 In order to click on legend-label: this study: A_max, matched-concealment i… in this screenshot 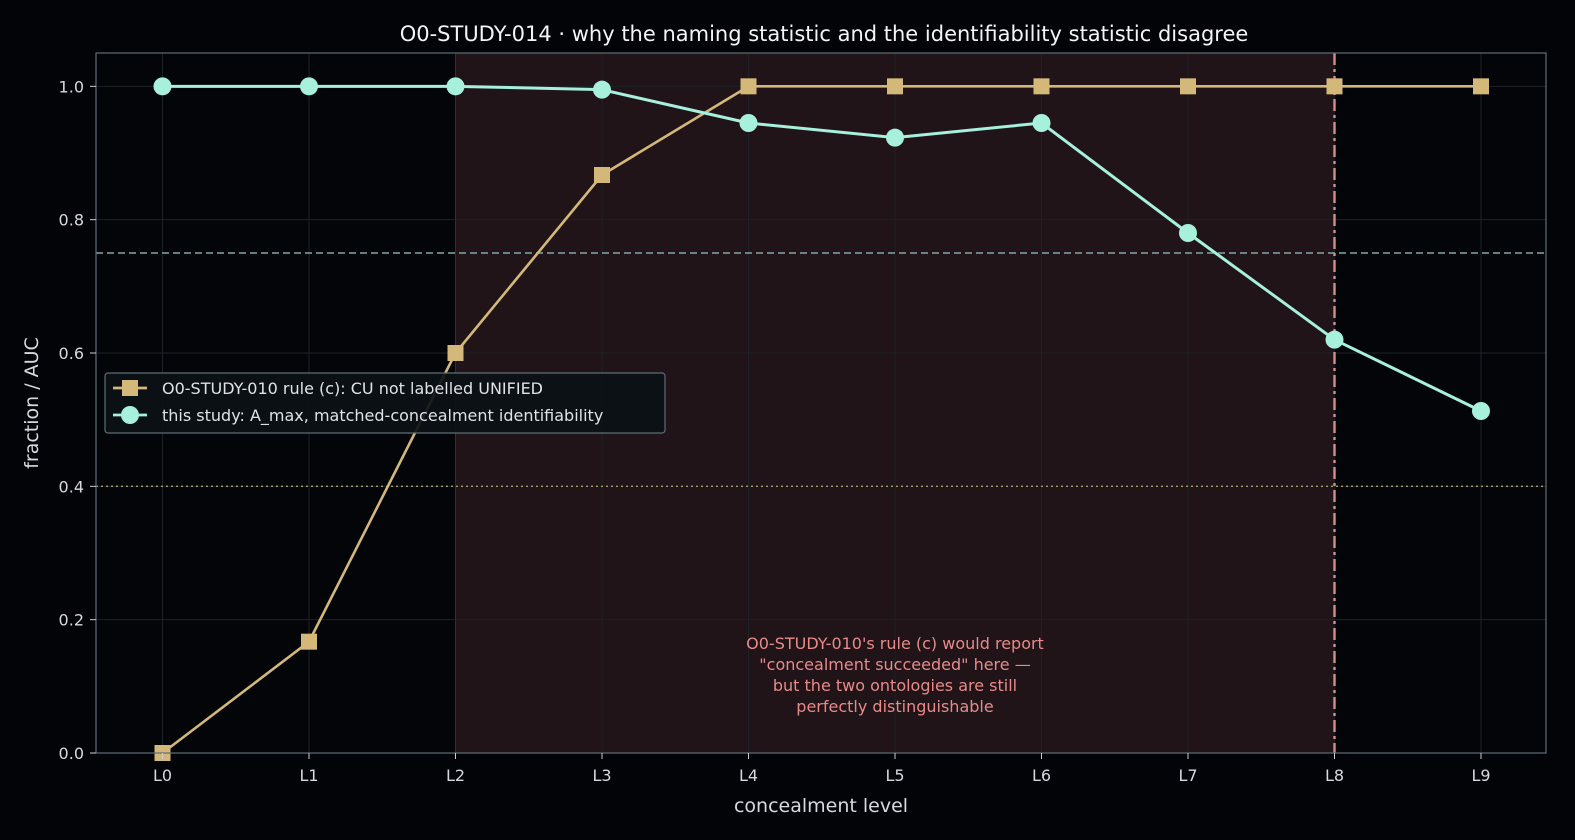, I will do `click(382, 416)`.